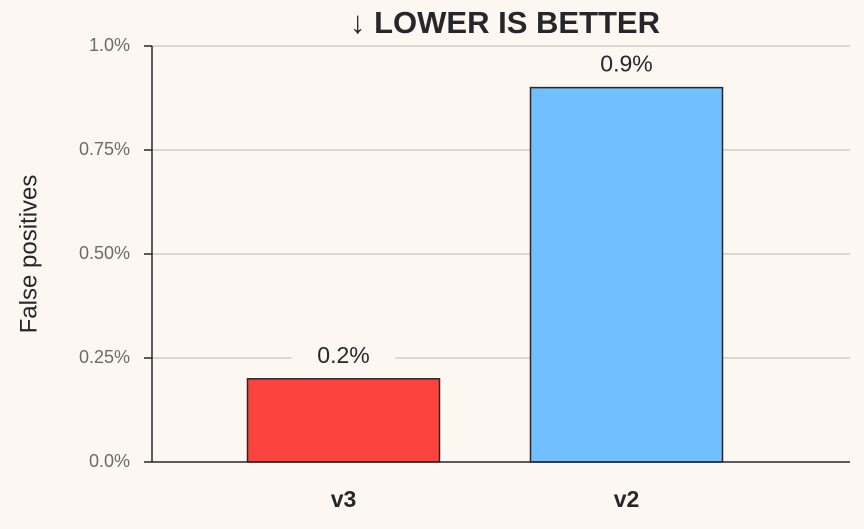  What do you see at coordinates (343, 420) in the screenshot?
I see `bar` at bounding box center [343, 420].